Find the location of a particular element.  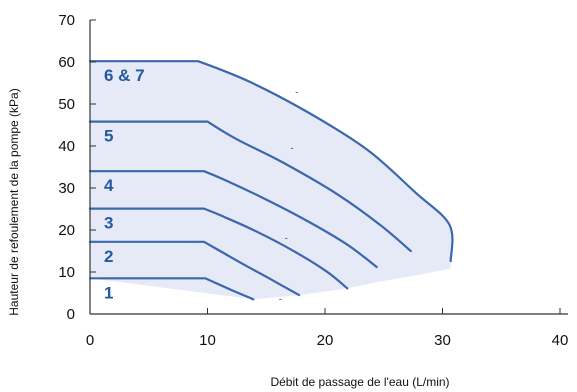

curve-label: 3 is located at coordinates (108, 223).